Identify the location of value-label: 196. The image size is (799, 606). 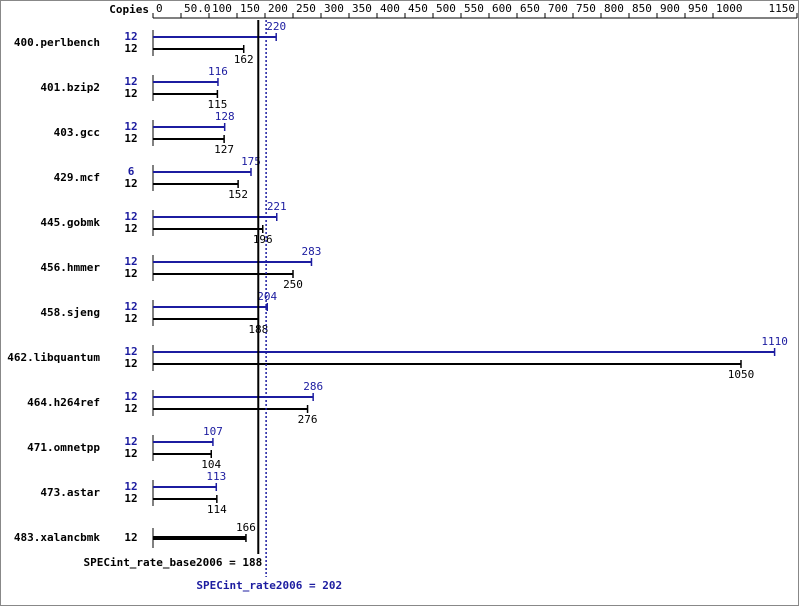
(263, 239).